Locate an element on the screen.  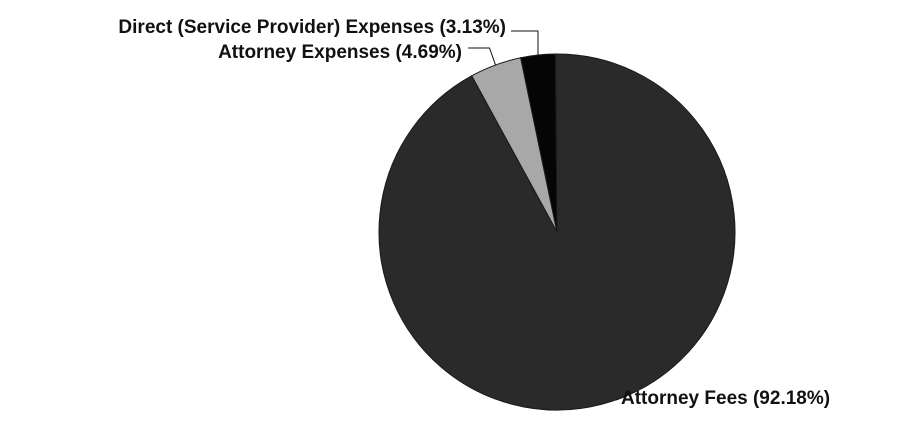
leader-line-attorney-expenses is located at coordinates (482, 56).